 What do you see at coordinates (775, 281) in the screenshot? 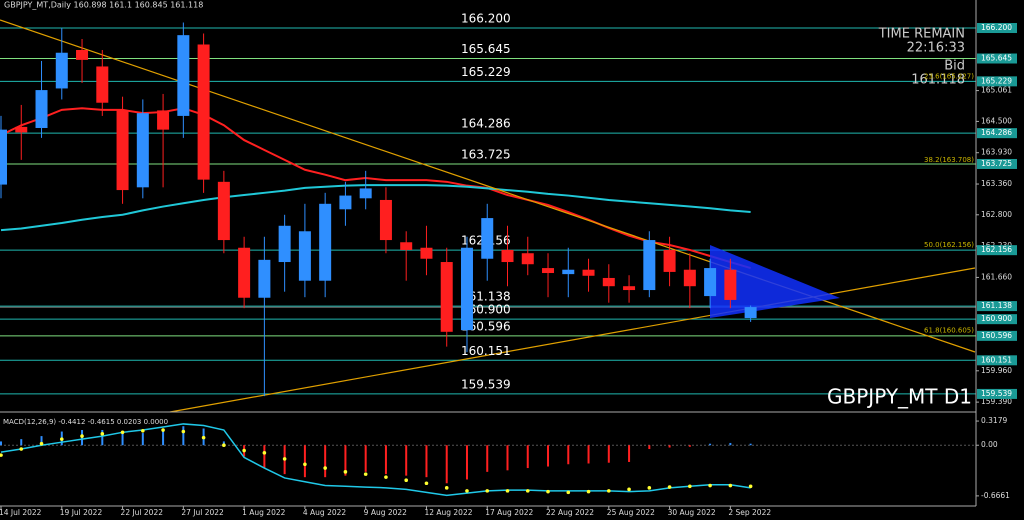
I see `triangle-drawing` at bounding box center [775, 281].